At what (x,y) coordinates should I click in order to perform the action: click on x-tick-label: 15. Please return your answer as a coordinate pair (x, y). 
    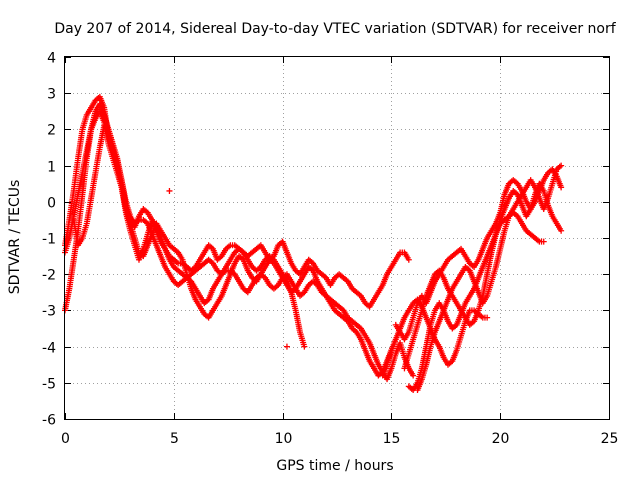
    Looking at the image, I should click on (392, 439).